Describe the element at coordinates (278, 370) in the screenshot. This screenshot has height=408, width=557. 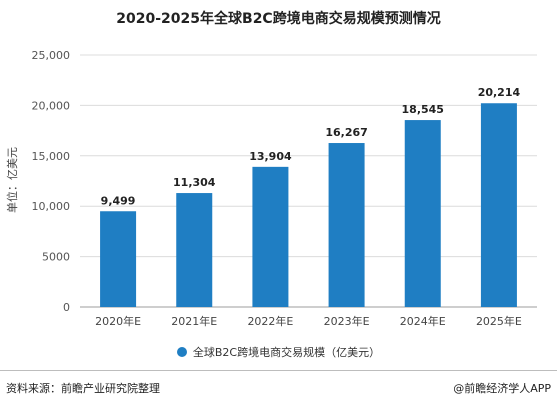
I see `footer-divider` at that location.